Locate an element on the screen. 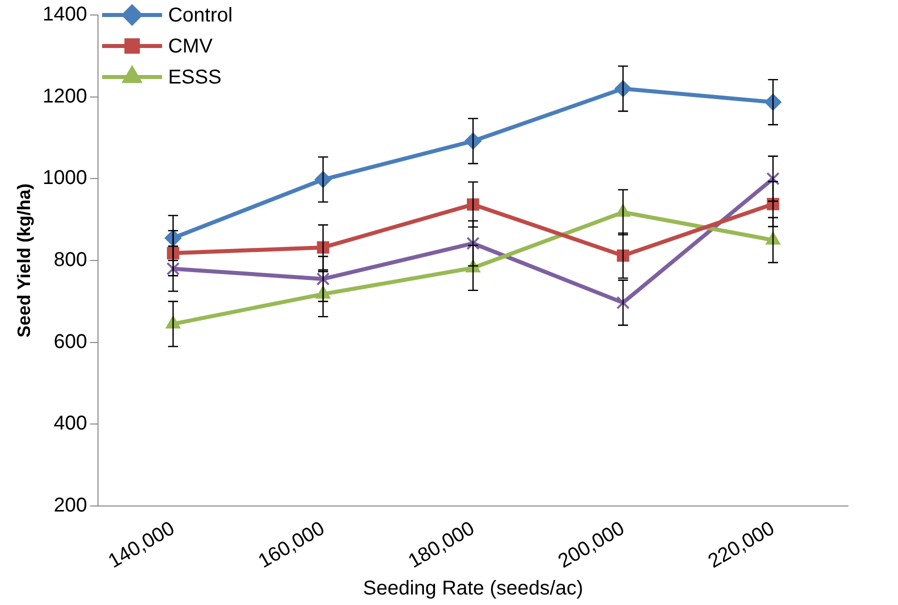 The width and height of the screenshot is (898, 605). legend-label: ESSS is located at coordinates (195, 77).